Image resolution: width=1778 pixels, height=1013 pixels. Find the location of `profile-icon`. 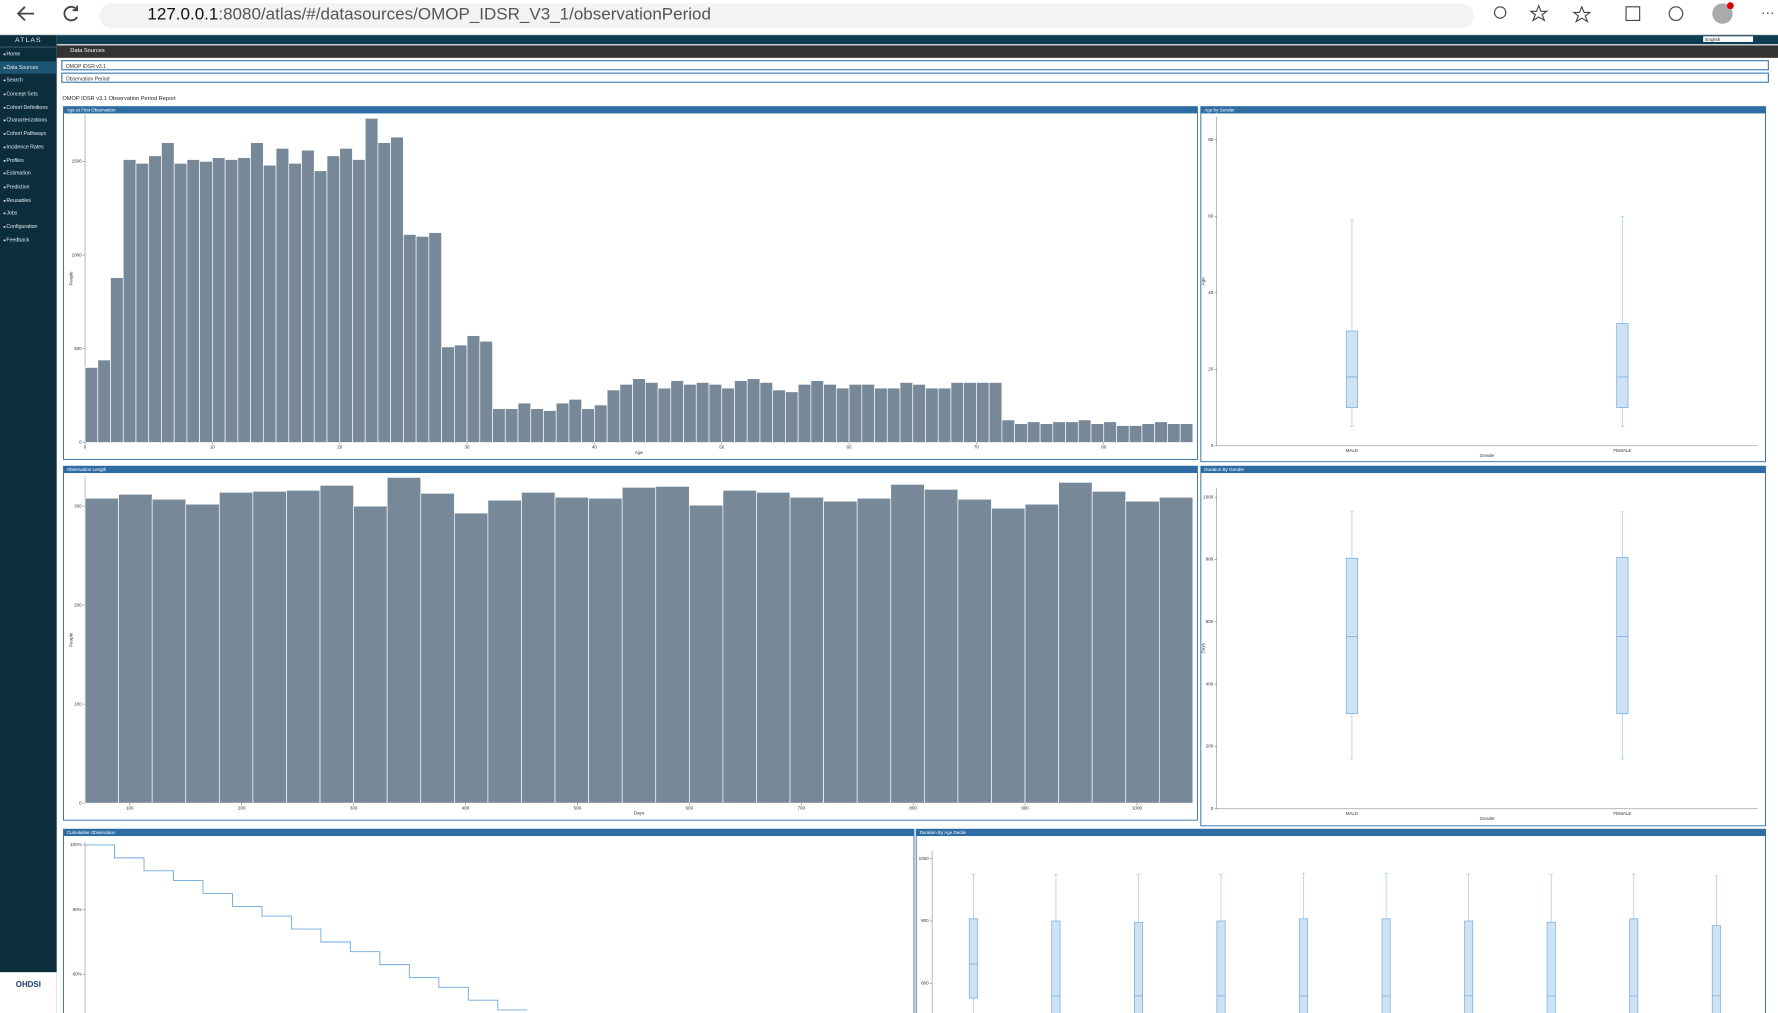

profile-icon is located at coordinates (1722, 13).